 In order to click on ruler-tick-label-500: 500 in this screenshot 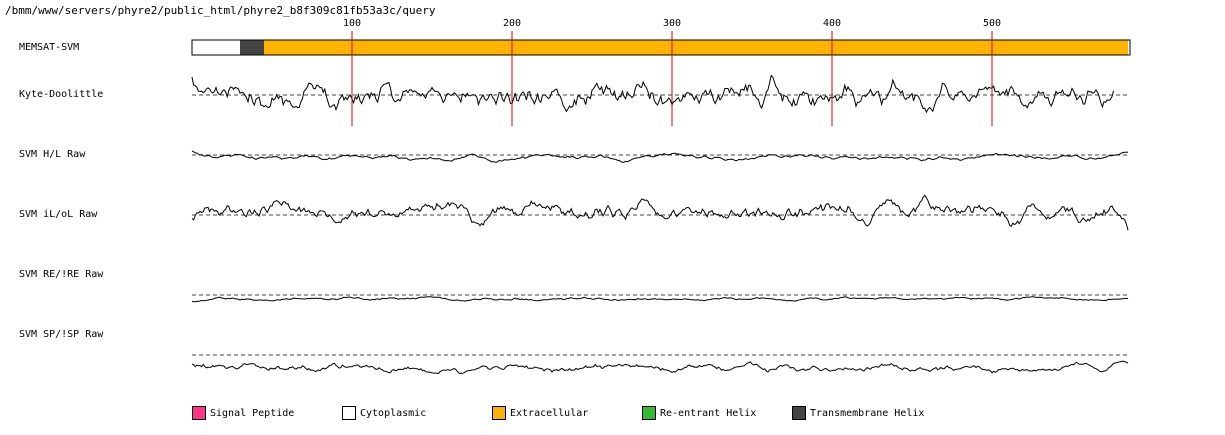, I will do `click(992, 23)`.